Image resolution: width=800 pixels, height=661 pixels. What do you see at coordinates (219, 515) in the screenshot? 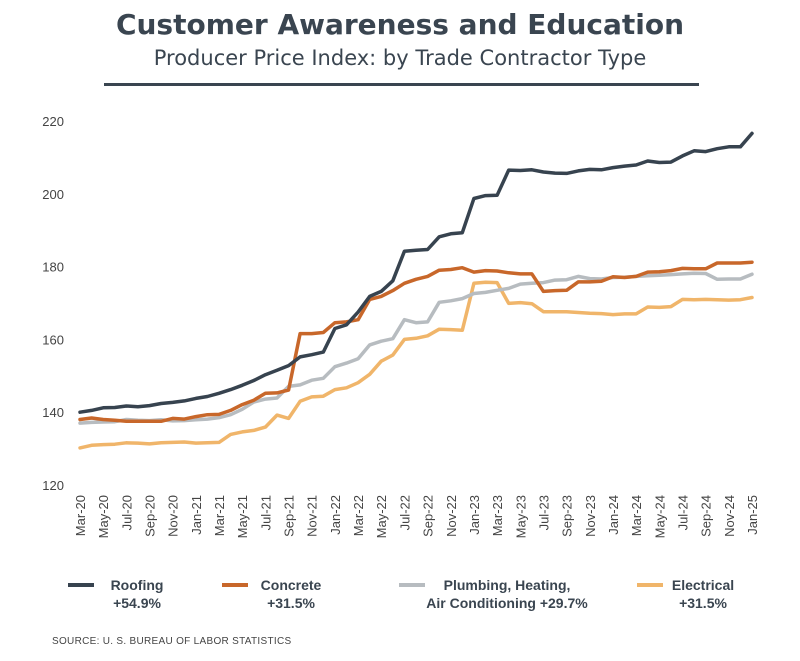
I see `x-tick-label: Mar-21` at bounding box center [219, 515].